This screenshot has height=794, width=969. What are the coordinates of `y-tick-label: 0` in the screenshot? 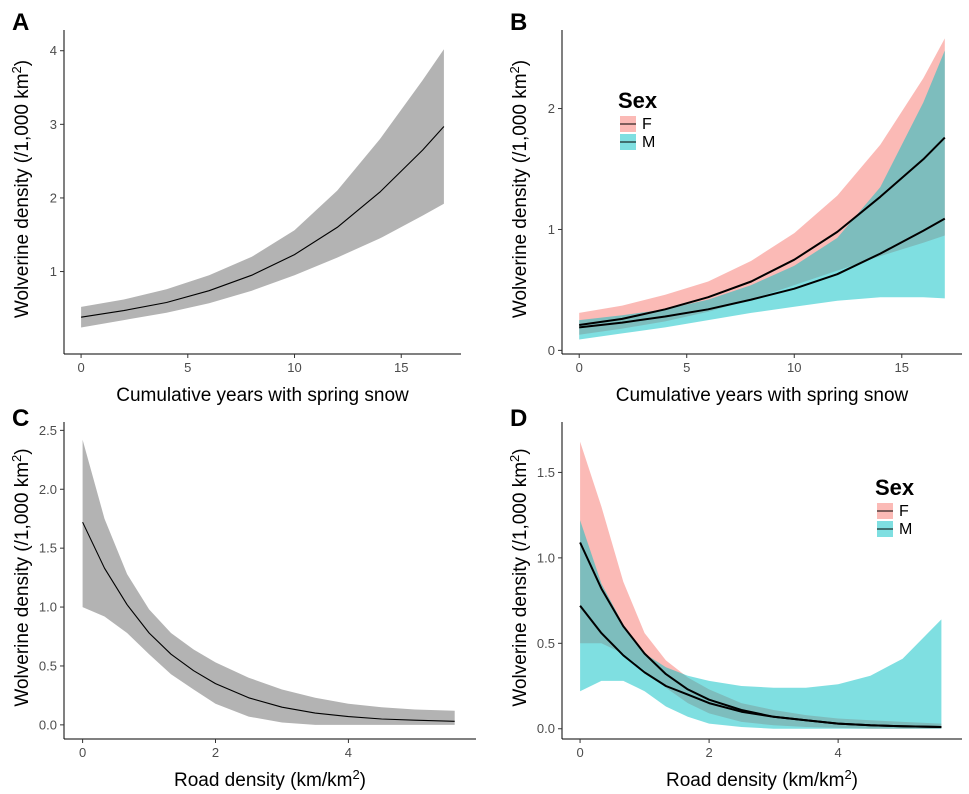 It's located at (551, 350).